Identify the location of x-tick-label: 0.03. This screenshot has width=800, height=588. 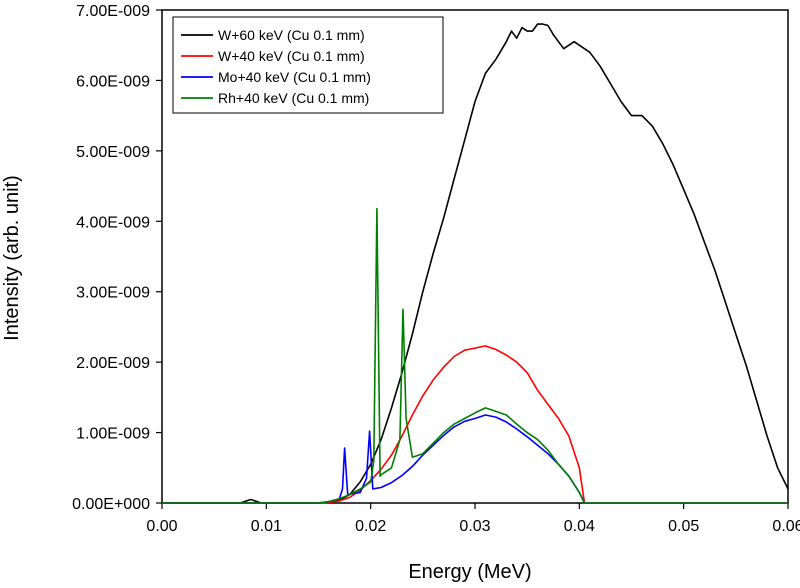
(474, 526).